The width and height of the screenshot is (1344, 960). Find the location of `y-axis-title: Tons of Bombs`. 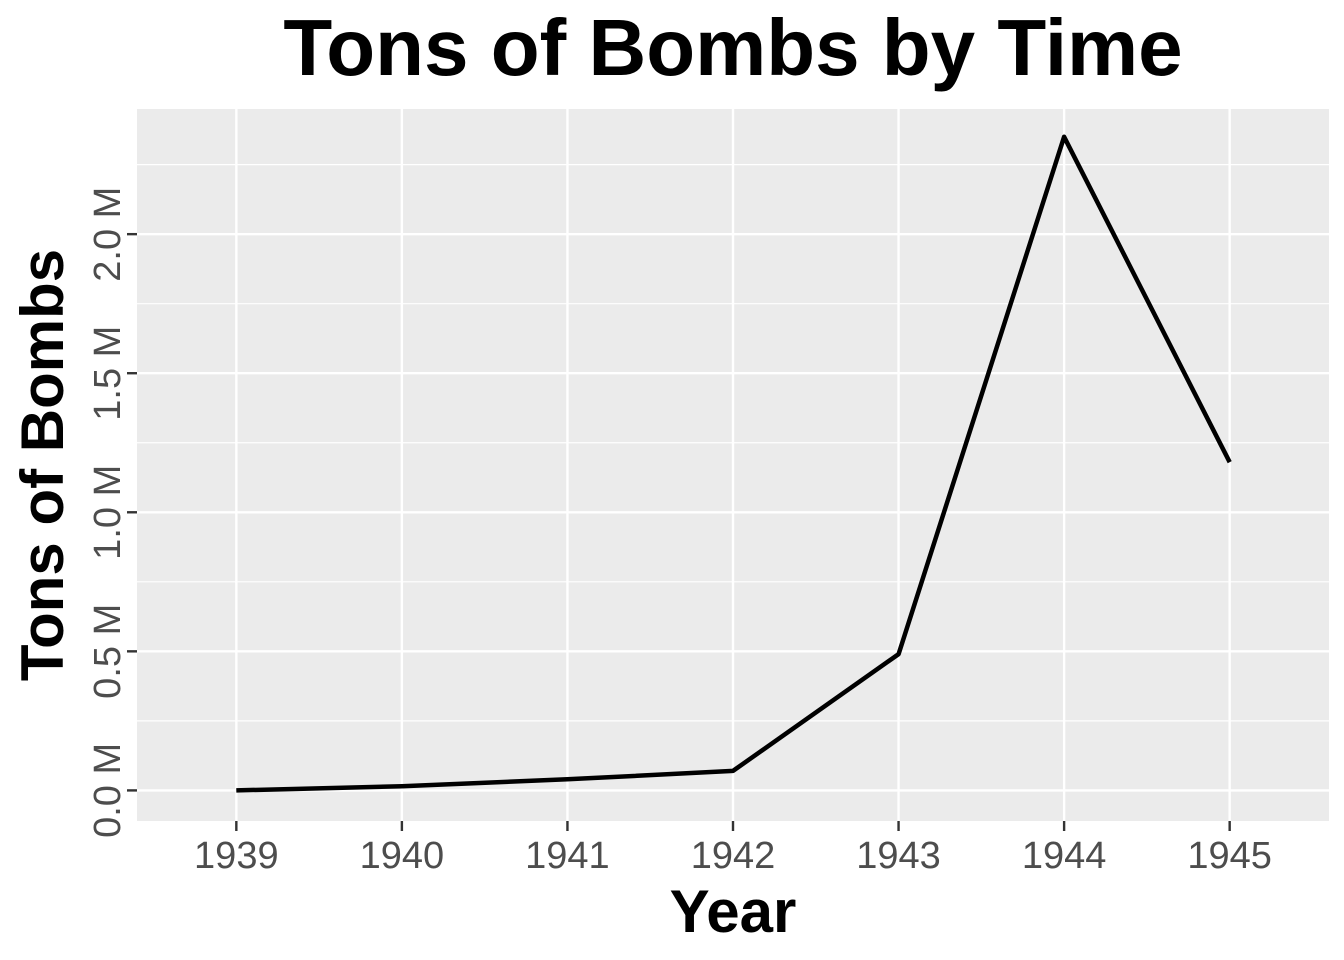

y-axis-title: Tons of Bombs is located at coordinates (42, 465).